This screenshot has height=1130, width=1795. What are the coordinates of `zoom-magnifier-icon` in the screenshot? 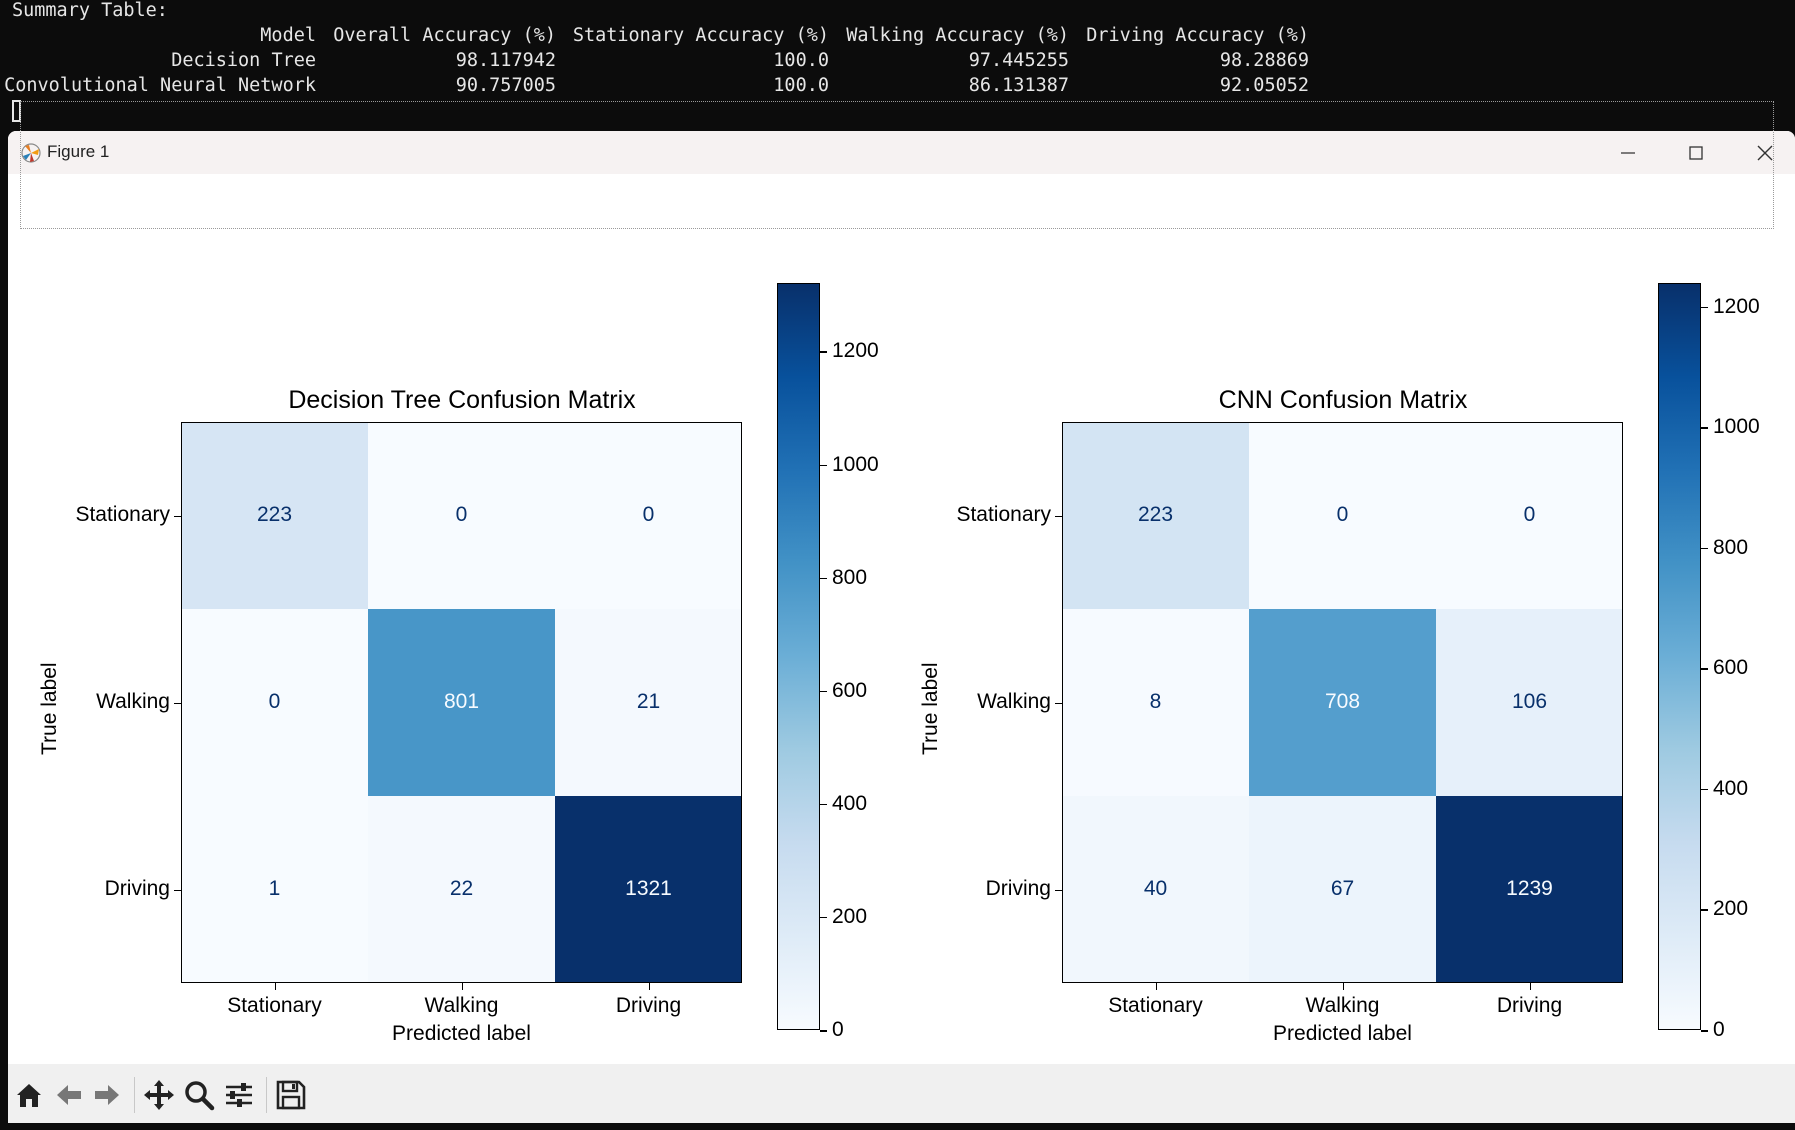 It's located at (200, 1096).